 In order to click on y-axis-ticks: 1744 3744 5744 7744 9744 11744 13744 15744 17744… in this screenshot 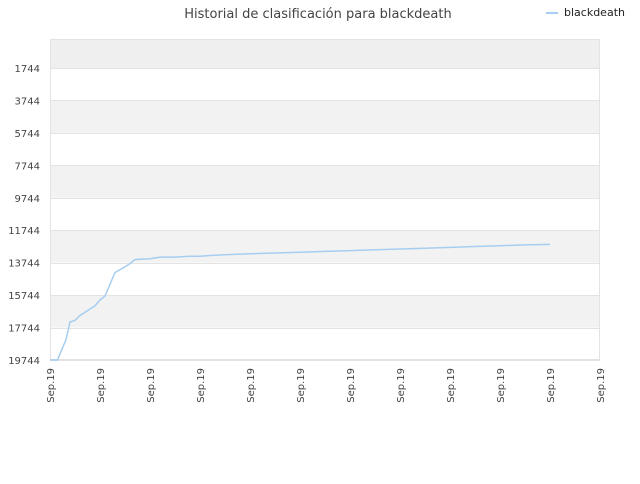, I will do `click(24, 215)`.